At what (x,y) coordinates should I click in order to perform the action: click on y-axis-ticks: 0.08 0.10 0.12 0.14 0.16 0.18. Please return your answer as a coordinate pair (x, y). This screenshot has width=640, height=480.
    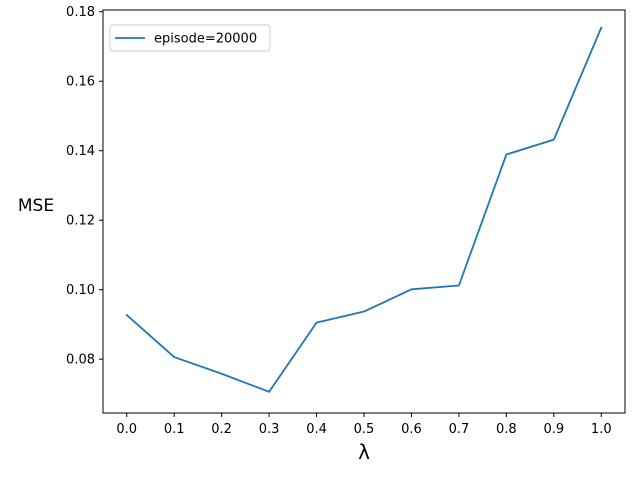
    Looking at the image, I should click on (84, 186).